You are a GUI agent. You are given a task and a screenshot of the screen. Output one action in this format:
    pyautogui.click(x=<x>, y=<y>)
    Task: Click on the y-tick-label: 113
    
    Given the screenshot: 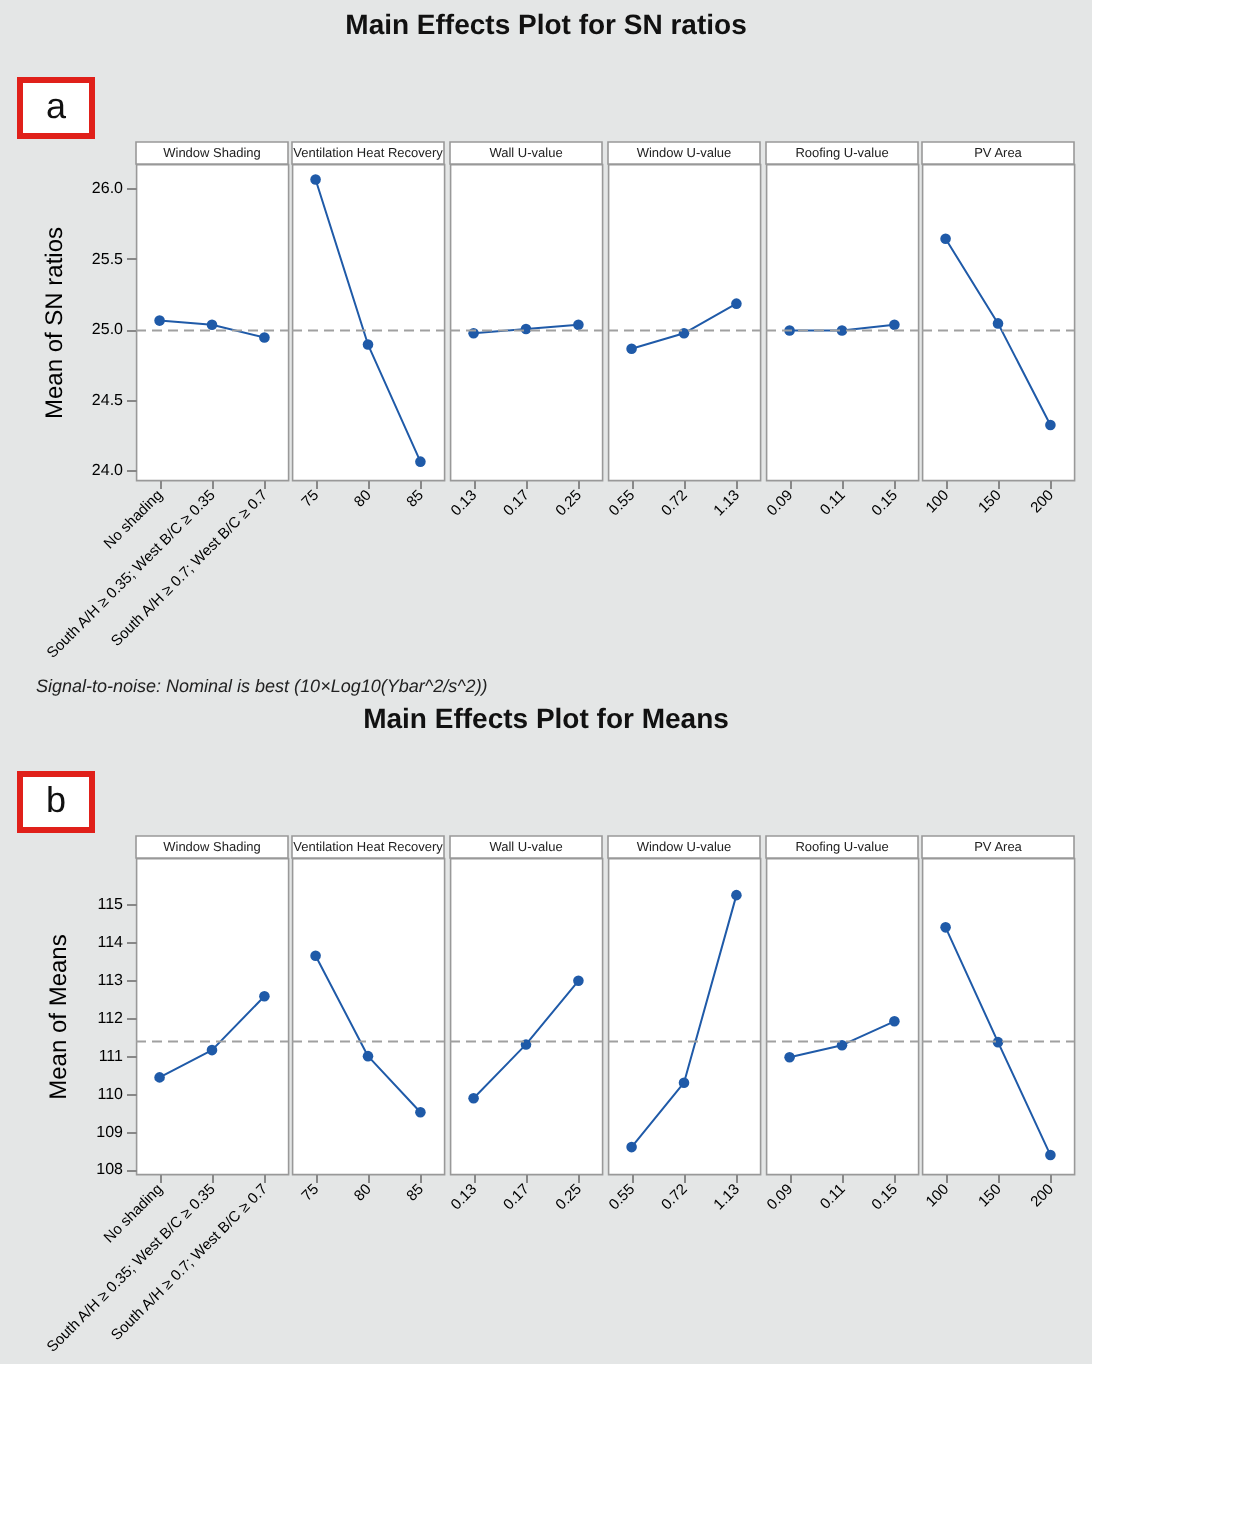 What is the action you would take?
    pyautogui.click(x=111, y=980)
    